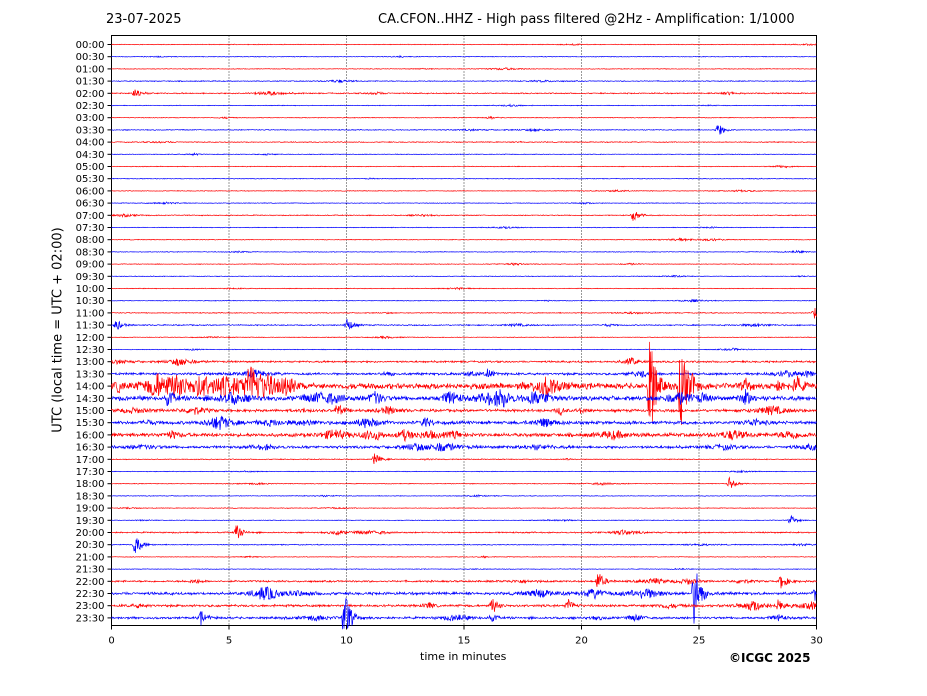 The image size is (927, 696). I want to click on y-tick-label: 08:00, so click(90, 240).